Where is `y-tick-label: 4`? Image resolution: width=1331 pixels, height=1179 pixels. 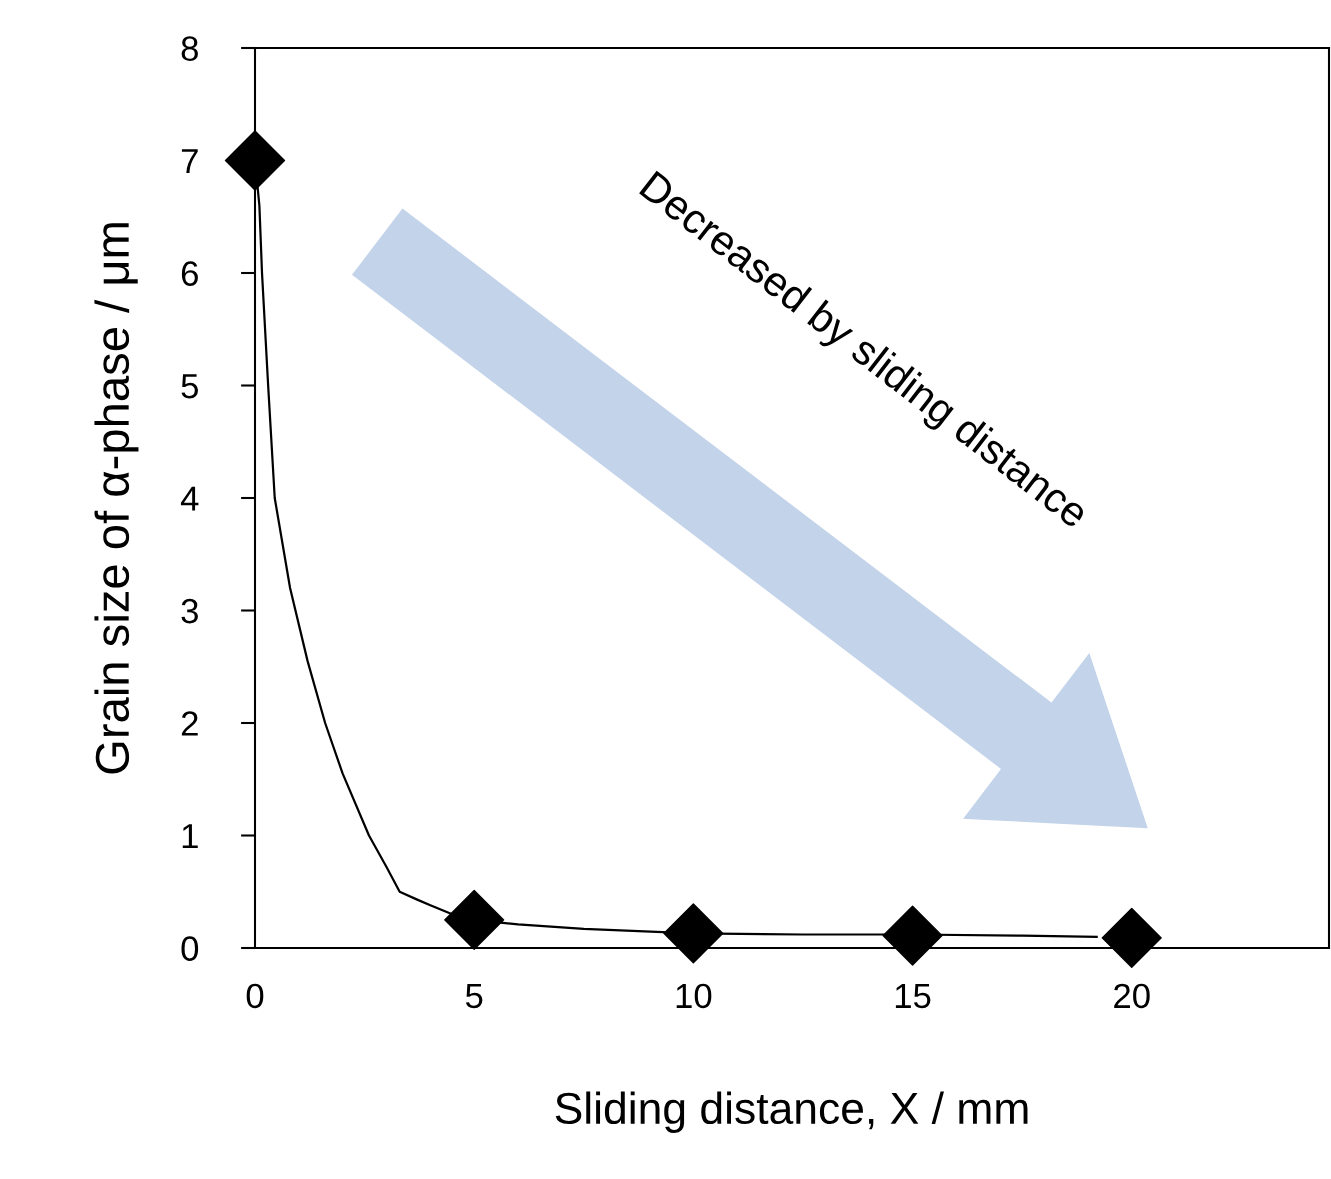
y-tick-label: 4 is located at coordinates (189, 498).